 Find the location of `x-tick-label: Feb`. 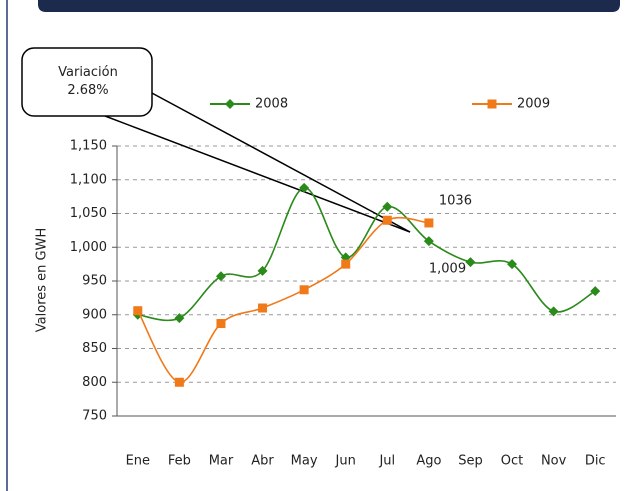

x-tick-label: Feb is located at coordinates (179, 461).